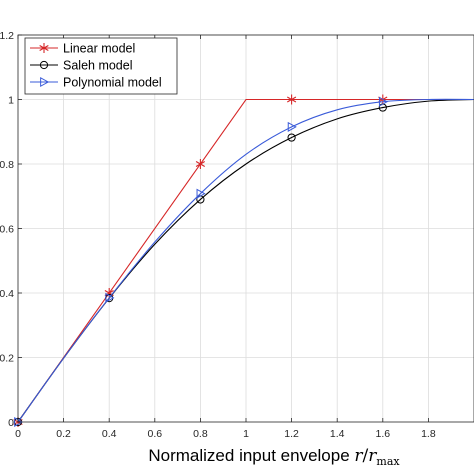 The width and height of the screenshot is (474, 474). Describe the element at coordinates (11, 423) in the screenshot. I see `y-tick-label-0: 0` at that location.